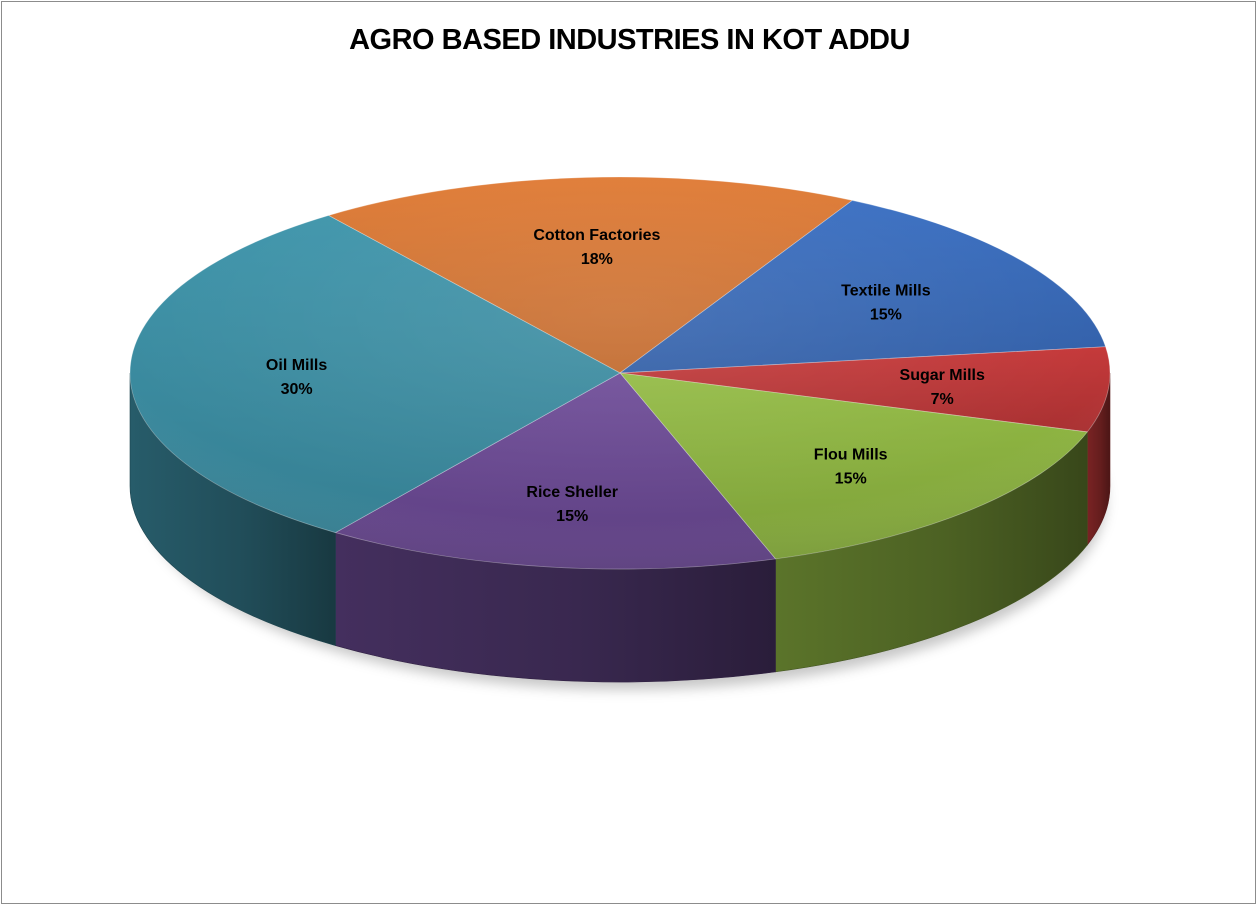  What do you see at coordinates (942, 375) in the screenshot?
I see `slice-label-sugar-mills: Sugar Mills` at bounding box center [942, 375].